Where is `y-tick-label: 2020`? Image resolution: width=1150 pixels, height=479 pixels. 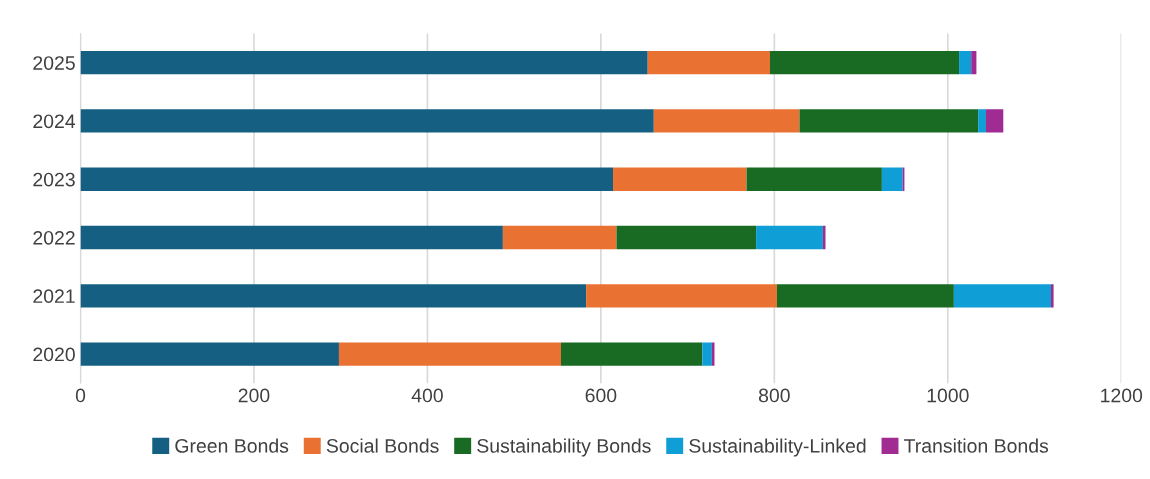 y-tick-label: 2020 is located at coordinates (54, 354).